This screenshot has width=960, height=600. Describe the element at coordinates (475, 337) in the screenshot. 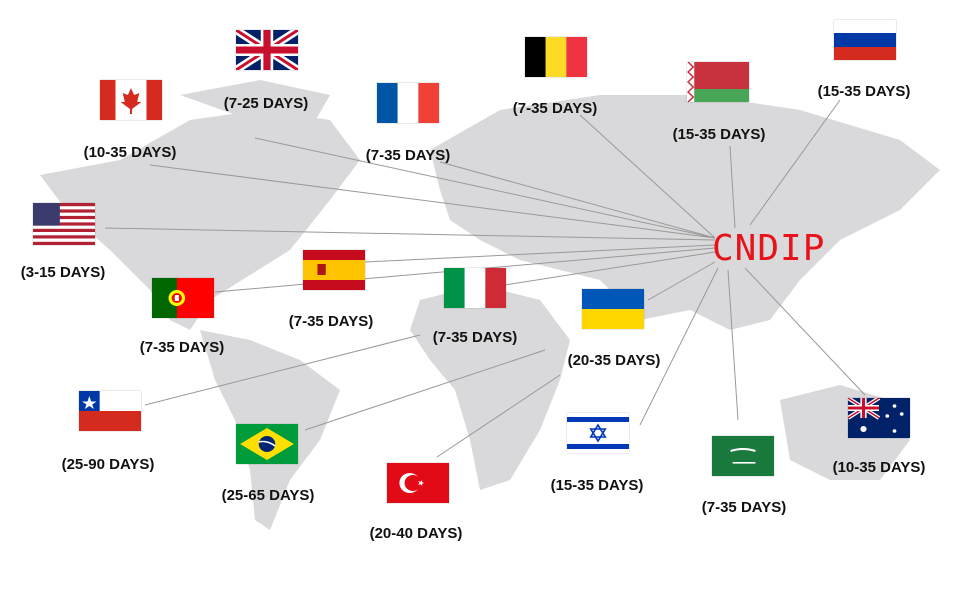

I see `italy-days-label: (7-35 DAYS)` at that location.